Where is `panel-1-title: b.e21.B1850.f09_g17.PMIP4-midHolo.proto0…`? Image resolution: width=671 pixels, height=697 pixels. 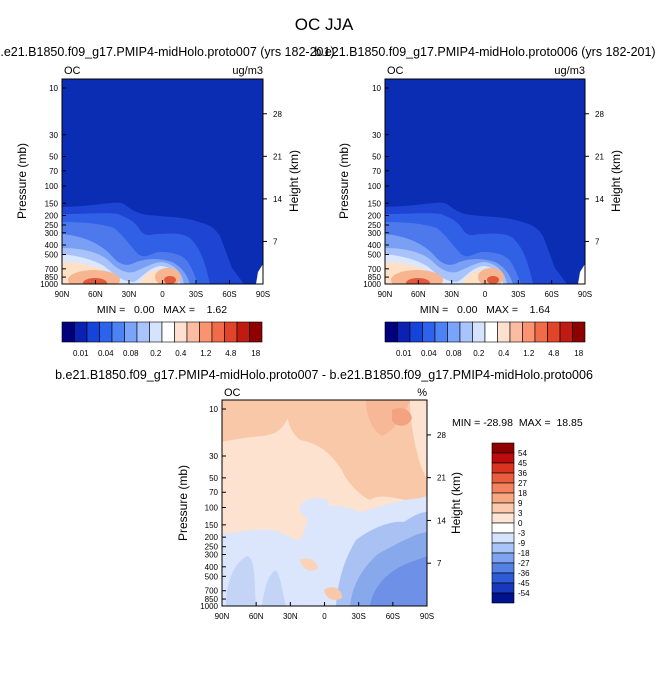 panel-1-title: b.e21.B1850.f09_g17.PMIP4-midHolo.proto0… is located at coordinates (167, 52).